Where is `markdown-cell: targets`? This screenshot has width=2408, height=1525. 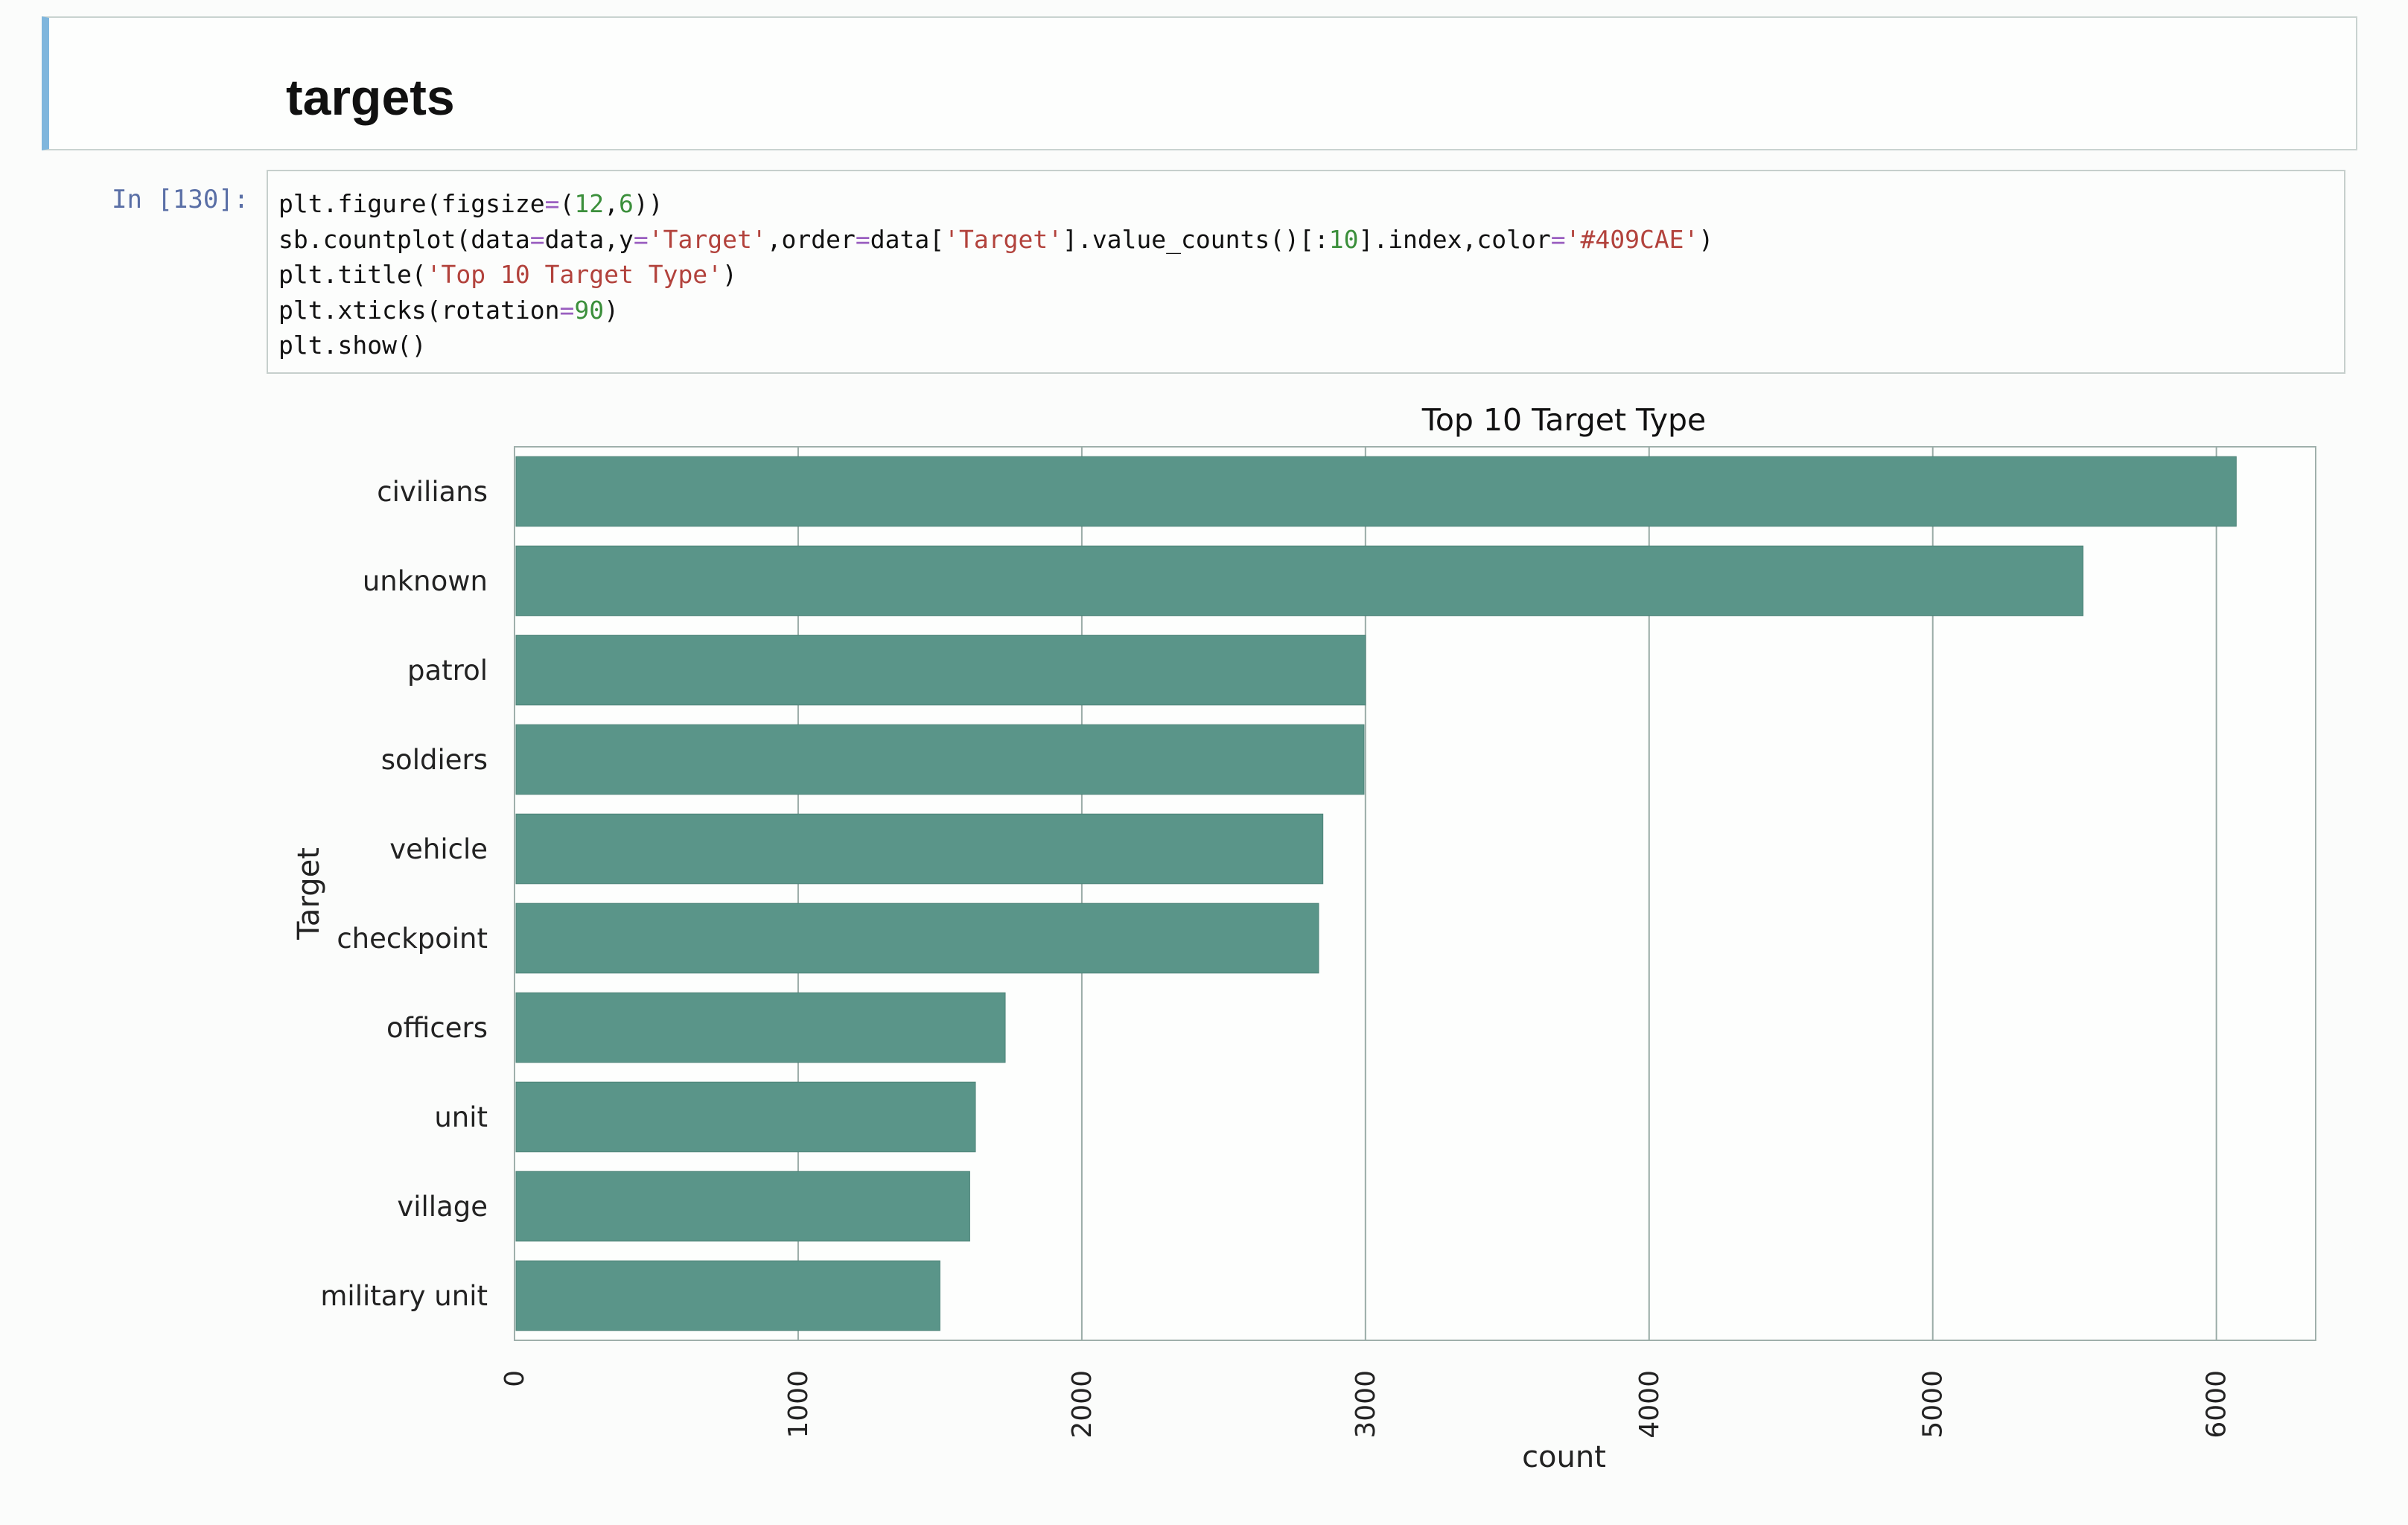
markdown-cell: targets is located at coordinates (1199, 83).